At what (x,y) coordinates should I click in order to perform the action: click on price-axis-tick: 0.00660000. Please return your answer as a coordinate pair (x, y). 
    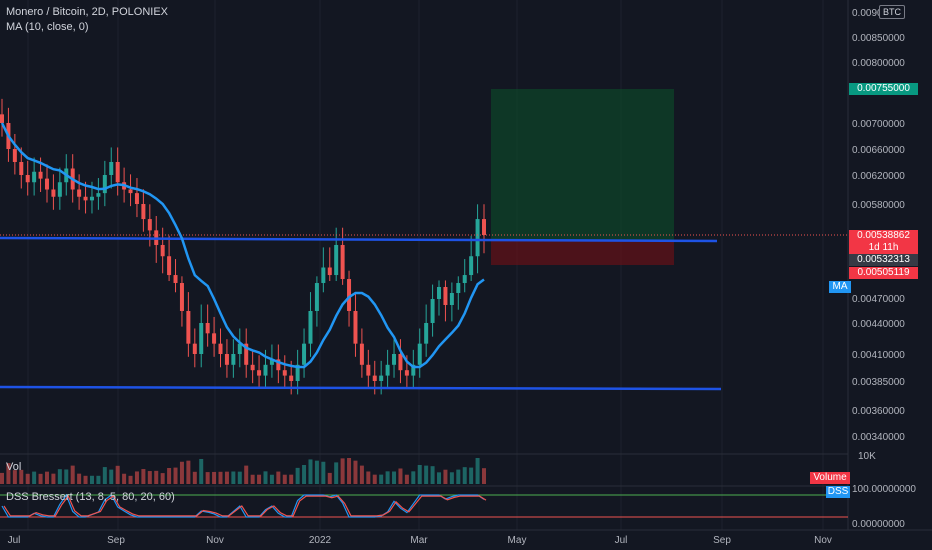
    Looking at the image, I should click on (878, 150).